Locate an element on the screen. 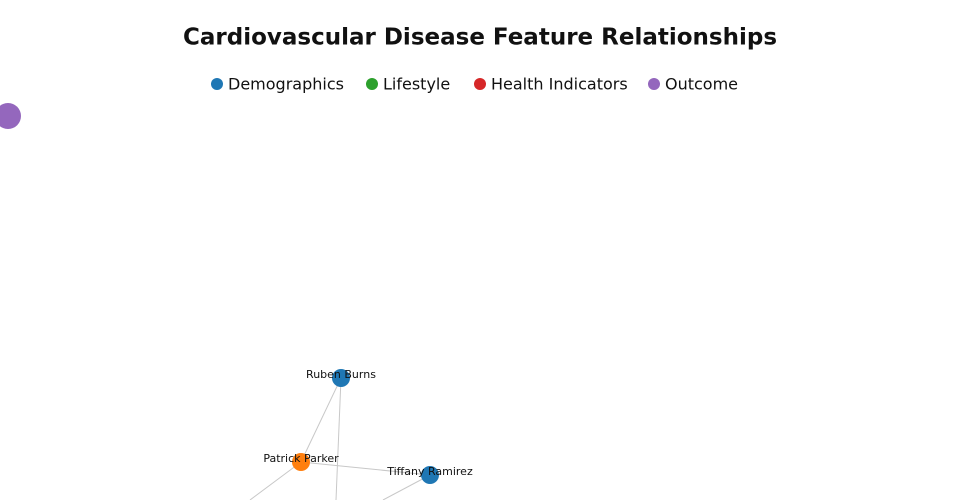 Image resolution: width=960 pixels, height=500 pixels. legend-label: Outcome is located at coordinates (701, 84).